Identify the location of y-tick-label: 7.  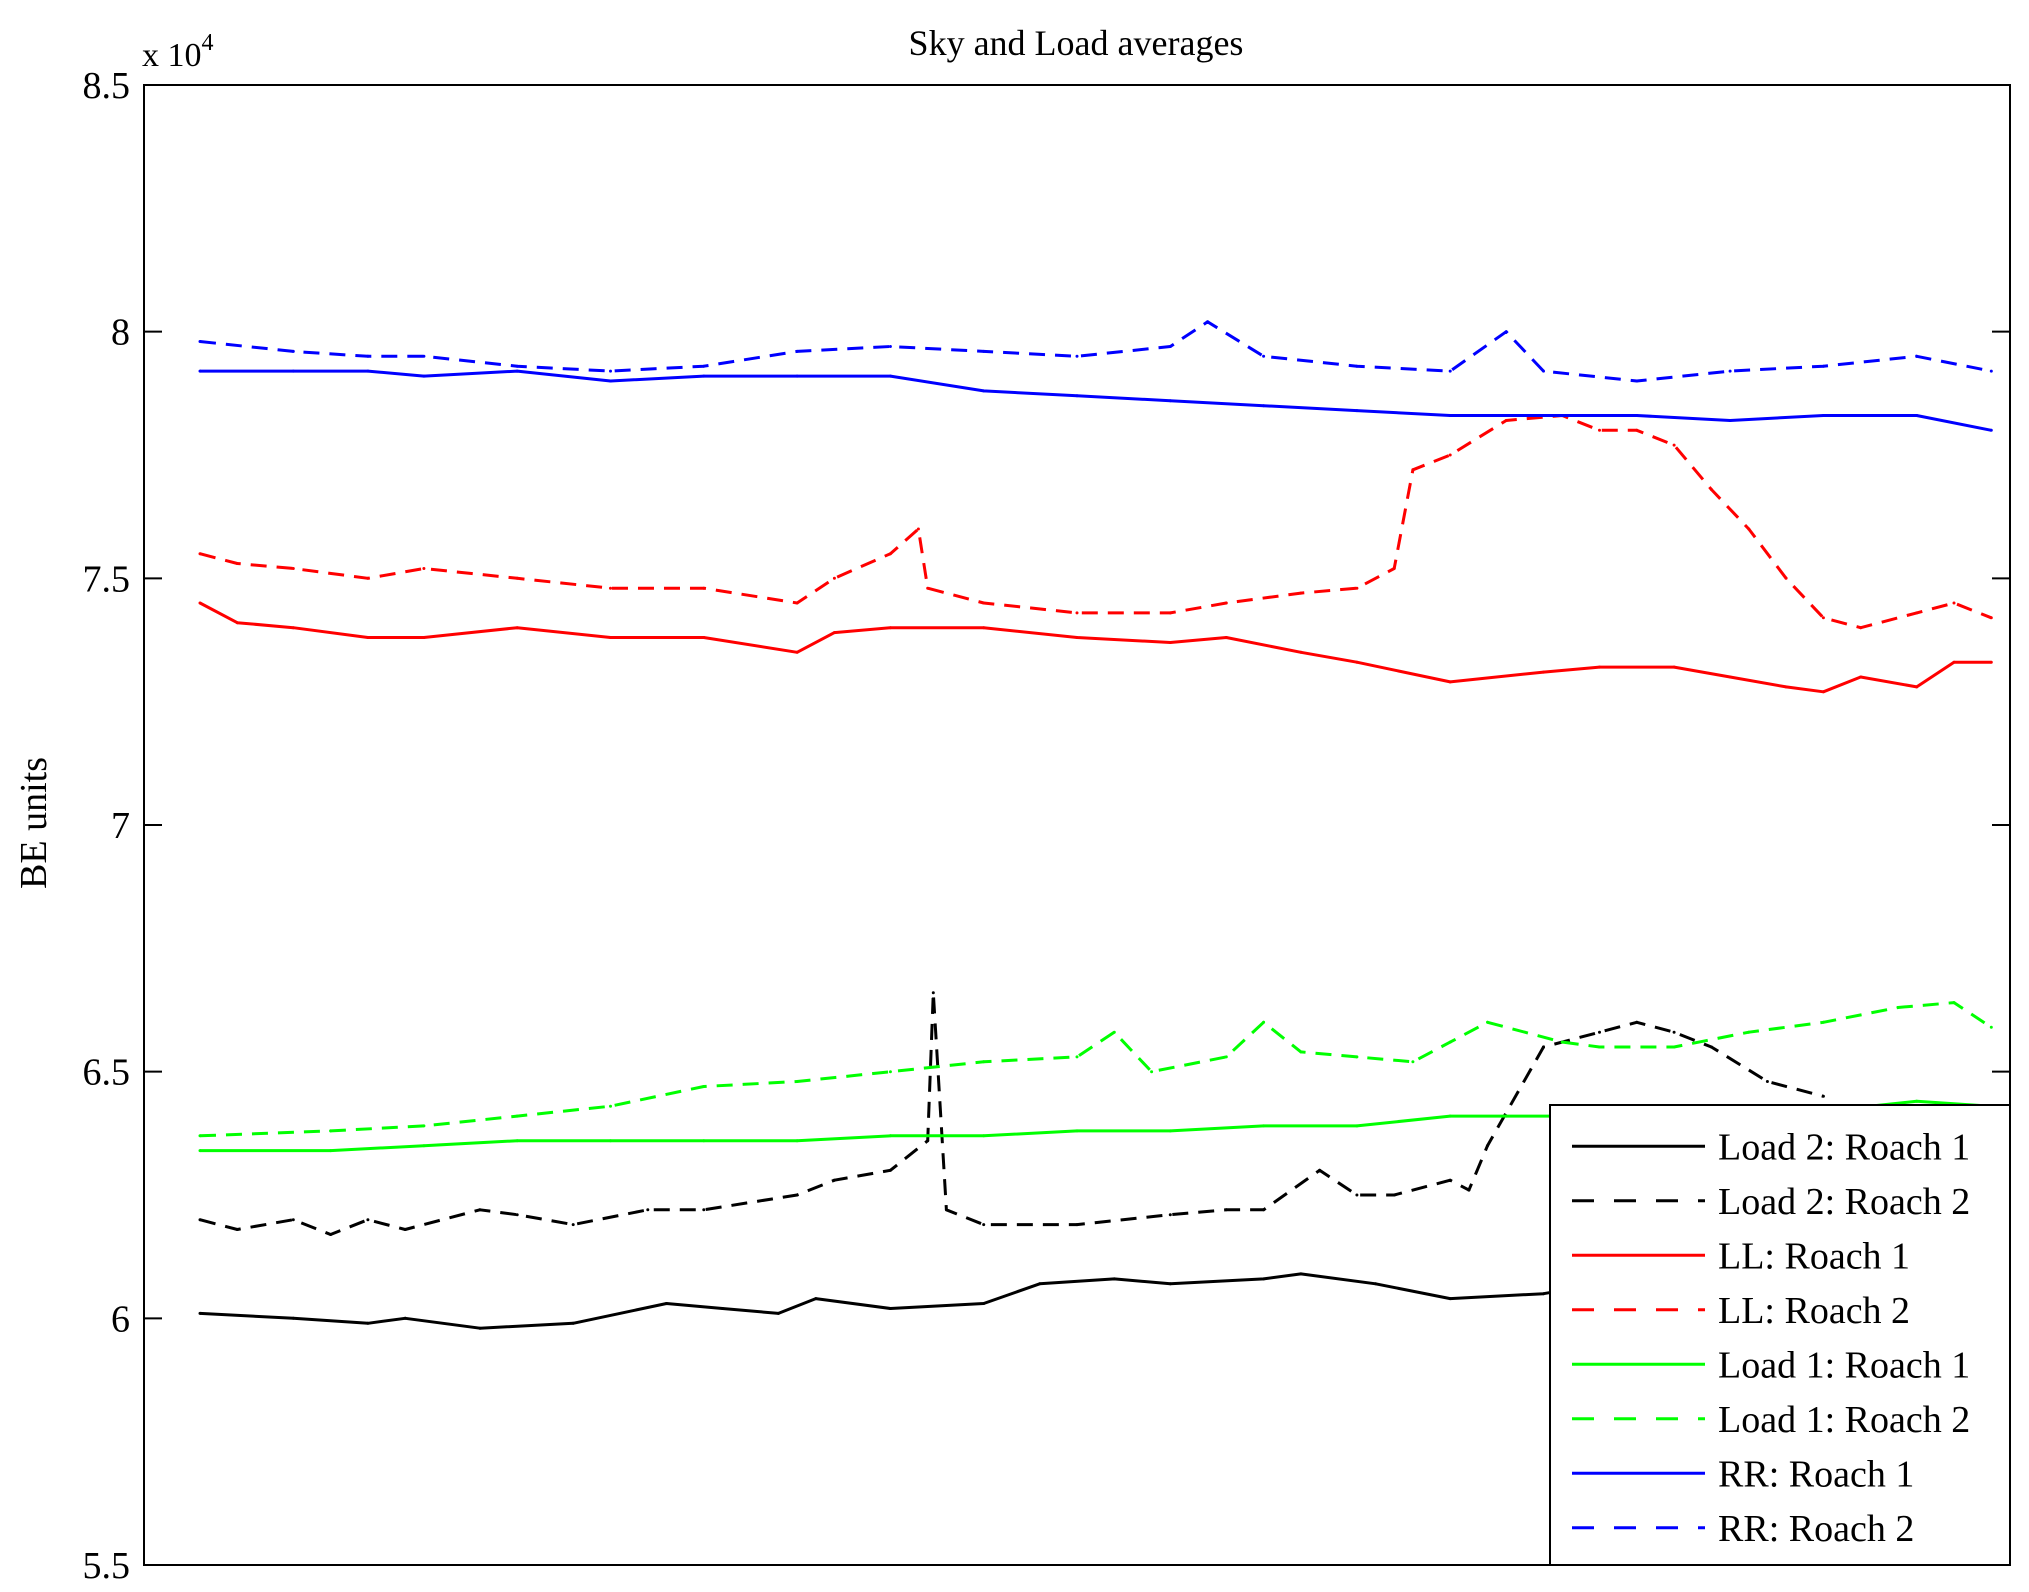
(120, 826).